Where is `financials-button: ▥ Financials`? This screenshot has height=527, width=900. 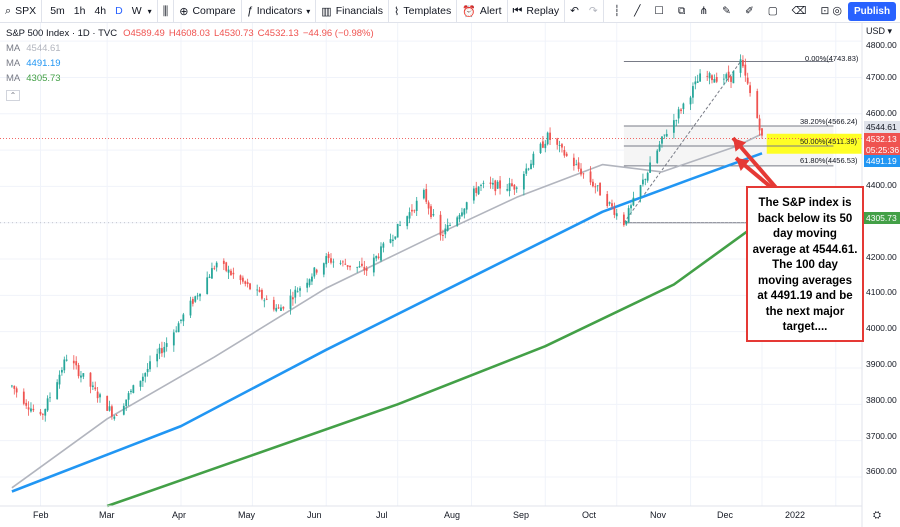
financials-button: ▥ Financials is located at coordinates (351, 11).